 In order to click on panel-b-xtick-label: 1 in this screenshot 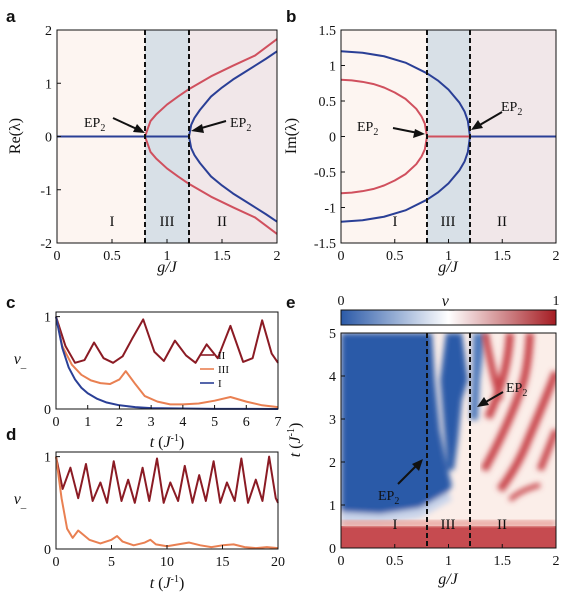, I will do `click(448, 256)`.